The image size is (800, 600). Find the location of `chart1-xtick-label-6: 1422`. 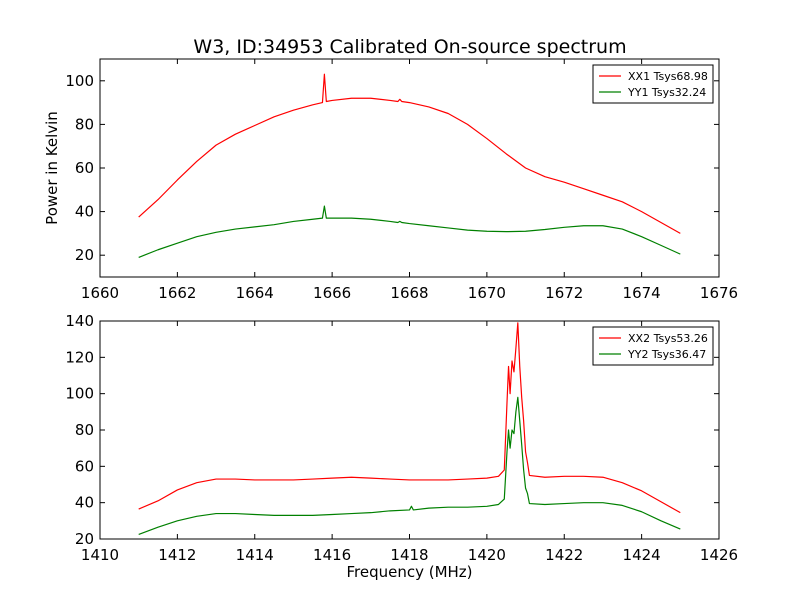

chart1-xtick-label-6: 1422 is located at coordinates (564, 555).